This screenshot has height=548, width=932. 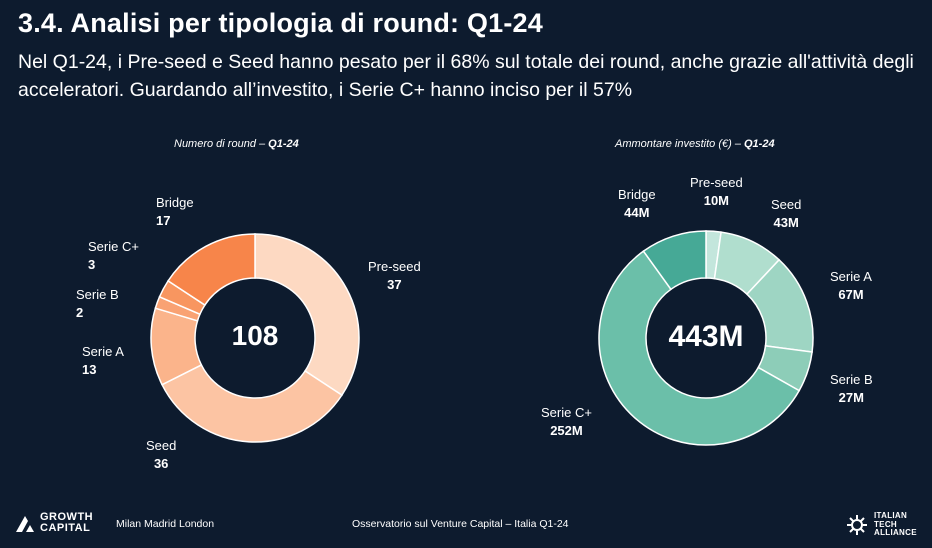 What do you see at coordinates (175, 212) in the screenshot?
I see `label-bridge-rounds: Bridge 17` at bounding box center [175, 212].